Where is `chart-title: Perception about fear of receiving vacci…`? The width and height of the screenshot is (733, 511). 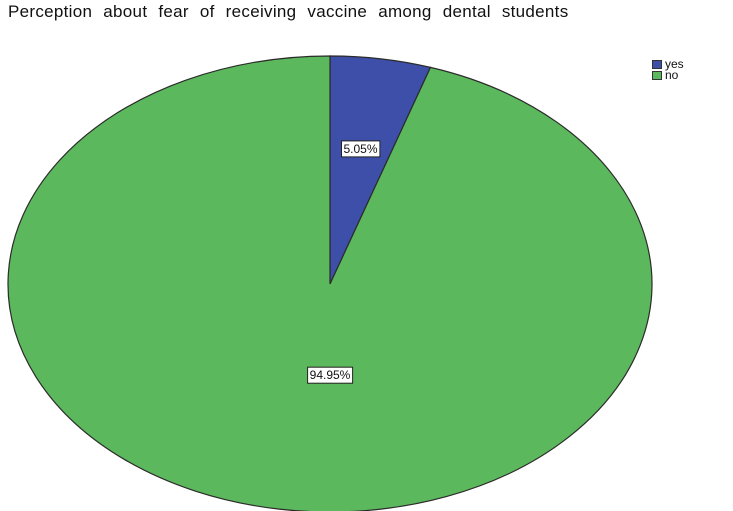 chart-title: Perception about fear of receiving vacci… is located at coordinates (288, 11).